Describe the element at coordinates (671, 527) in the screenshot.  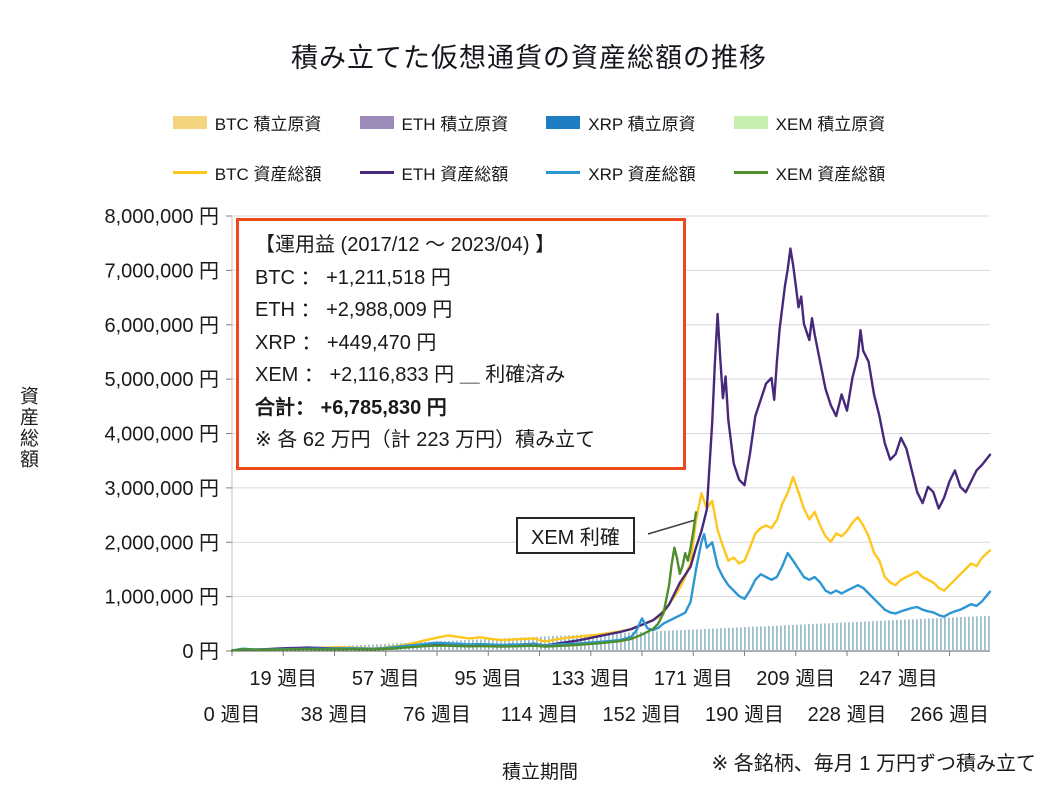
I see `callout-connector` at that location.